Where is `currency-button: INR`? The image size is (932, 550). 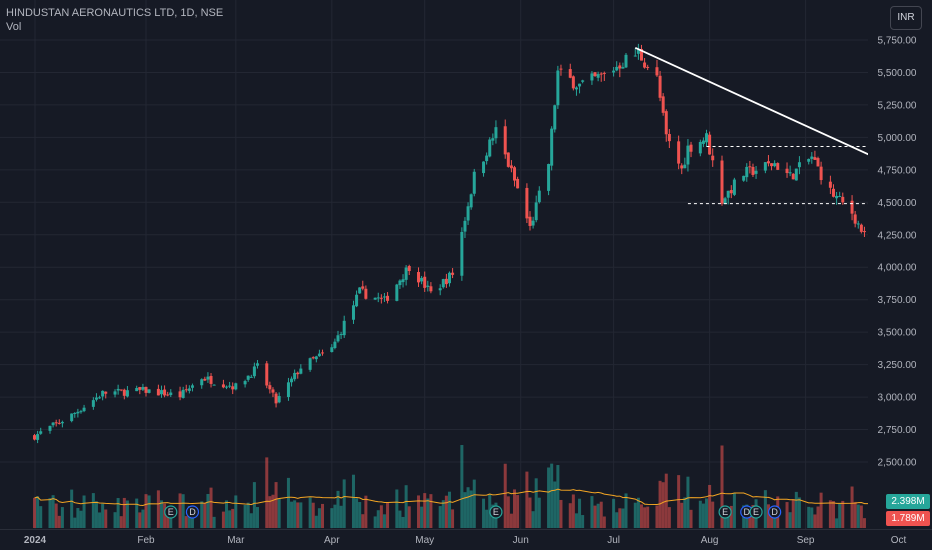
currency-button: INR is located at coordinates (906, 18).